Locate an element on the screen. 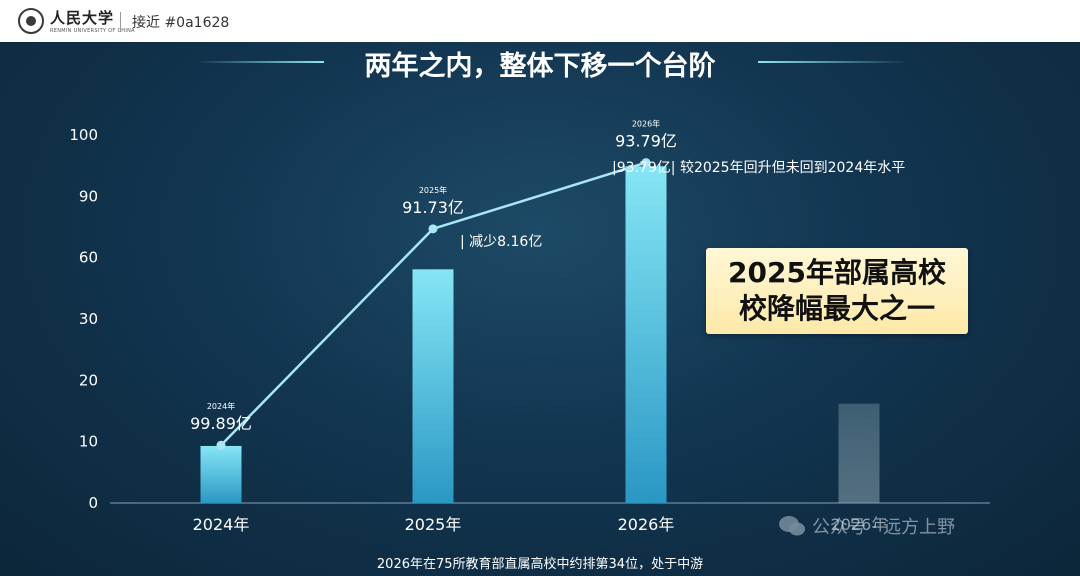  x-tick-label: 2024年 is located at coordinates (221, 524).